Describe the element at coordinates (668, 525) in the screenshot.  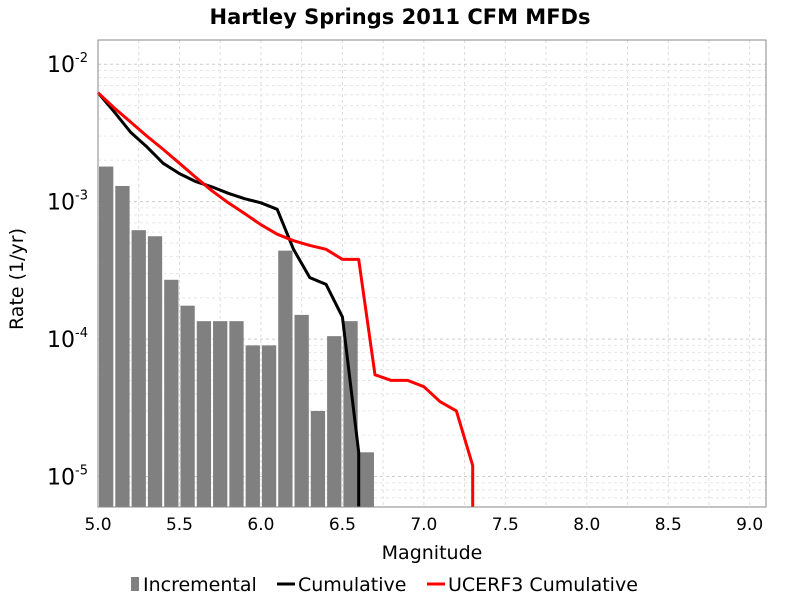
I see `x-tick-label: 8.5` at that location.